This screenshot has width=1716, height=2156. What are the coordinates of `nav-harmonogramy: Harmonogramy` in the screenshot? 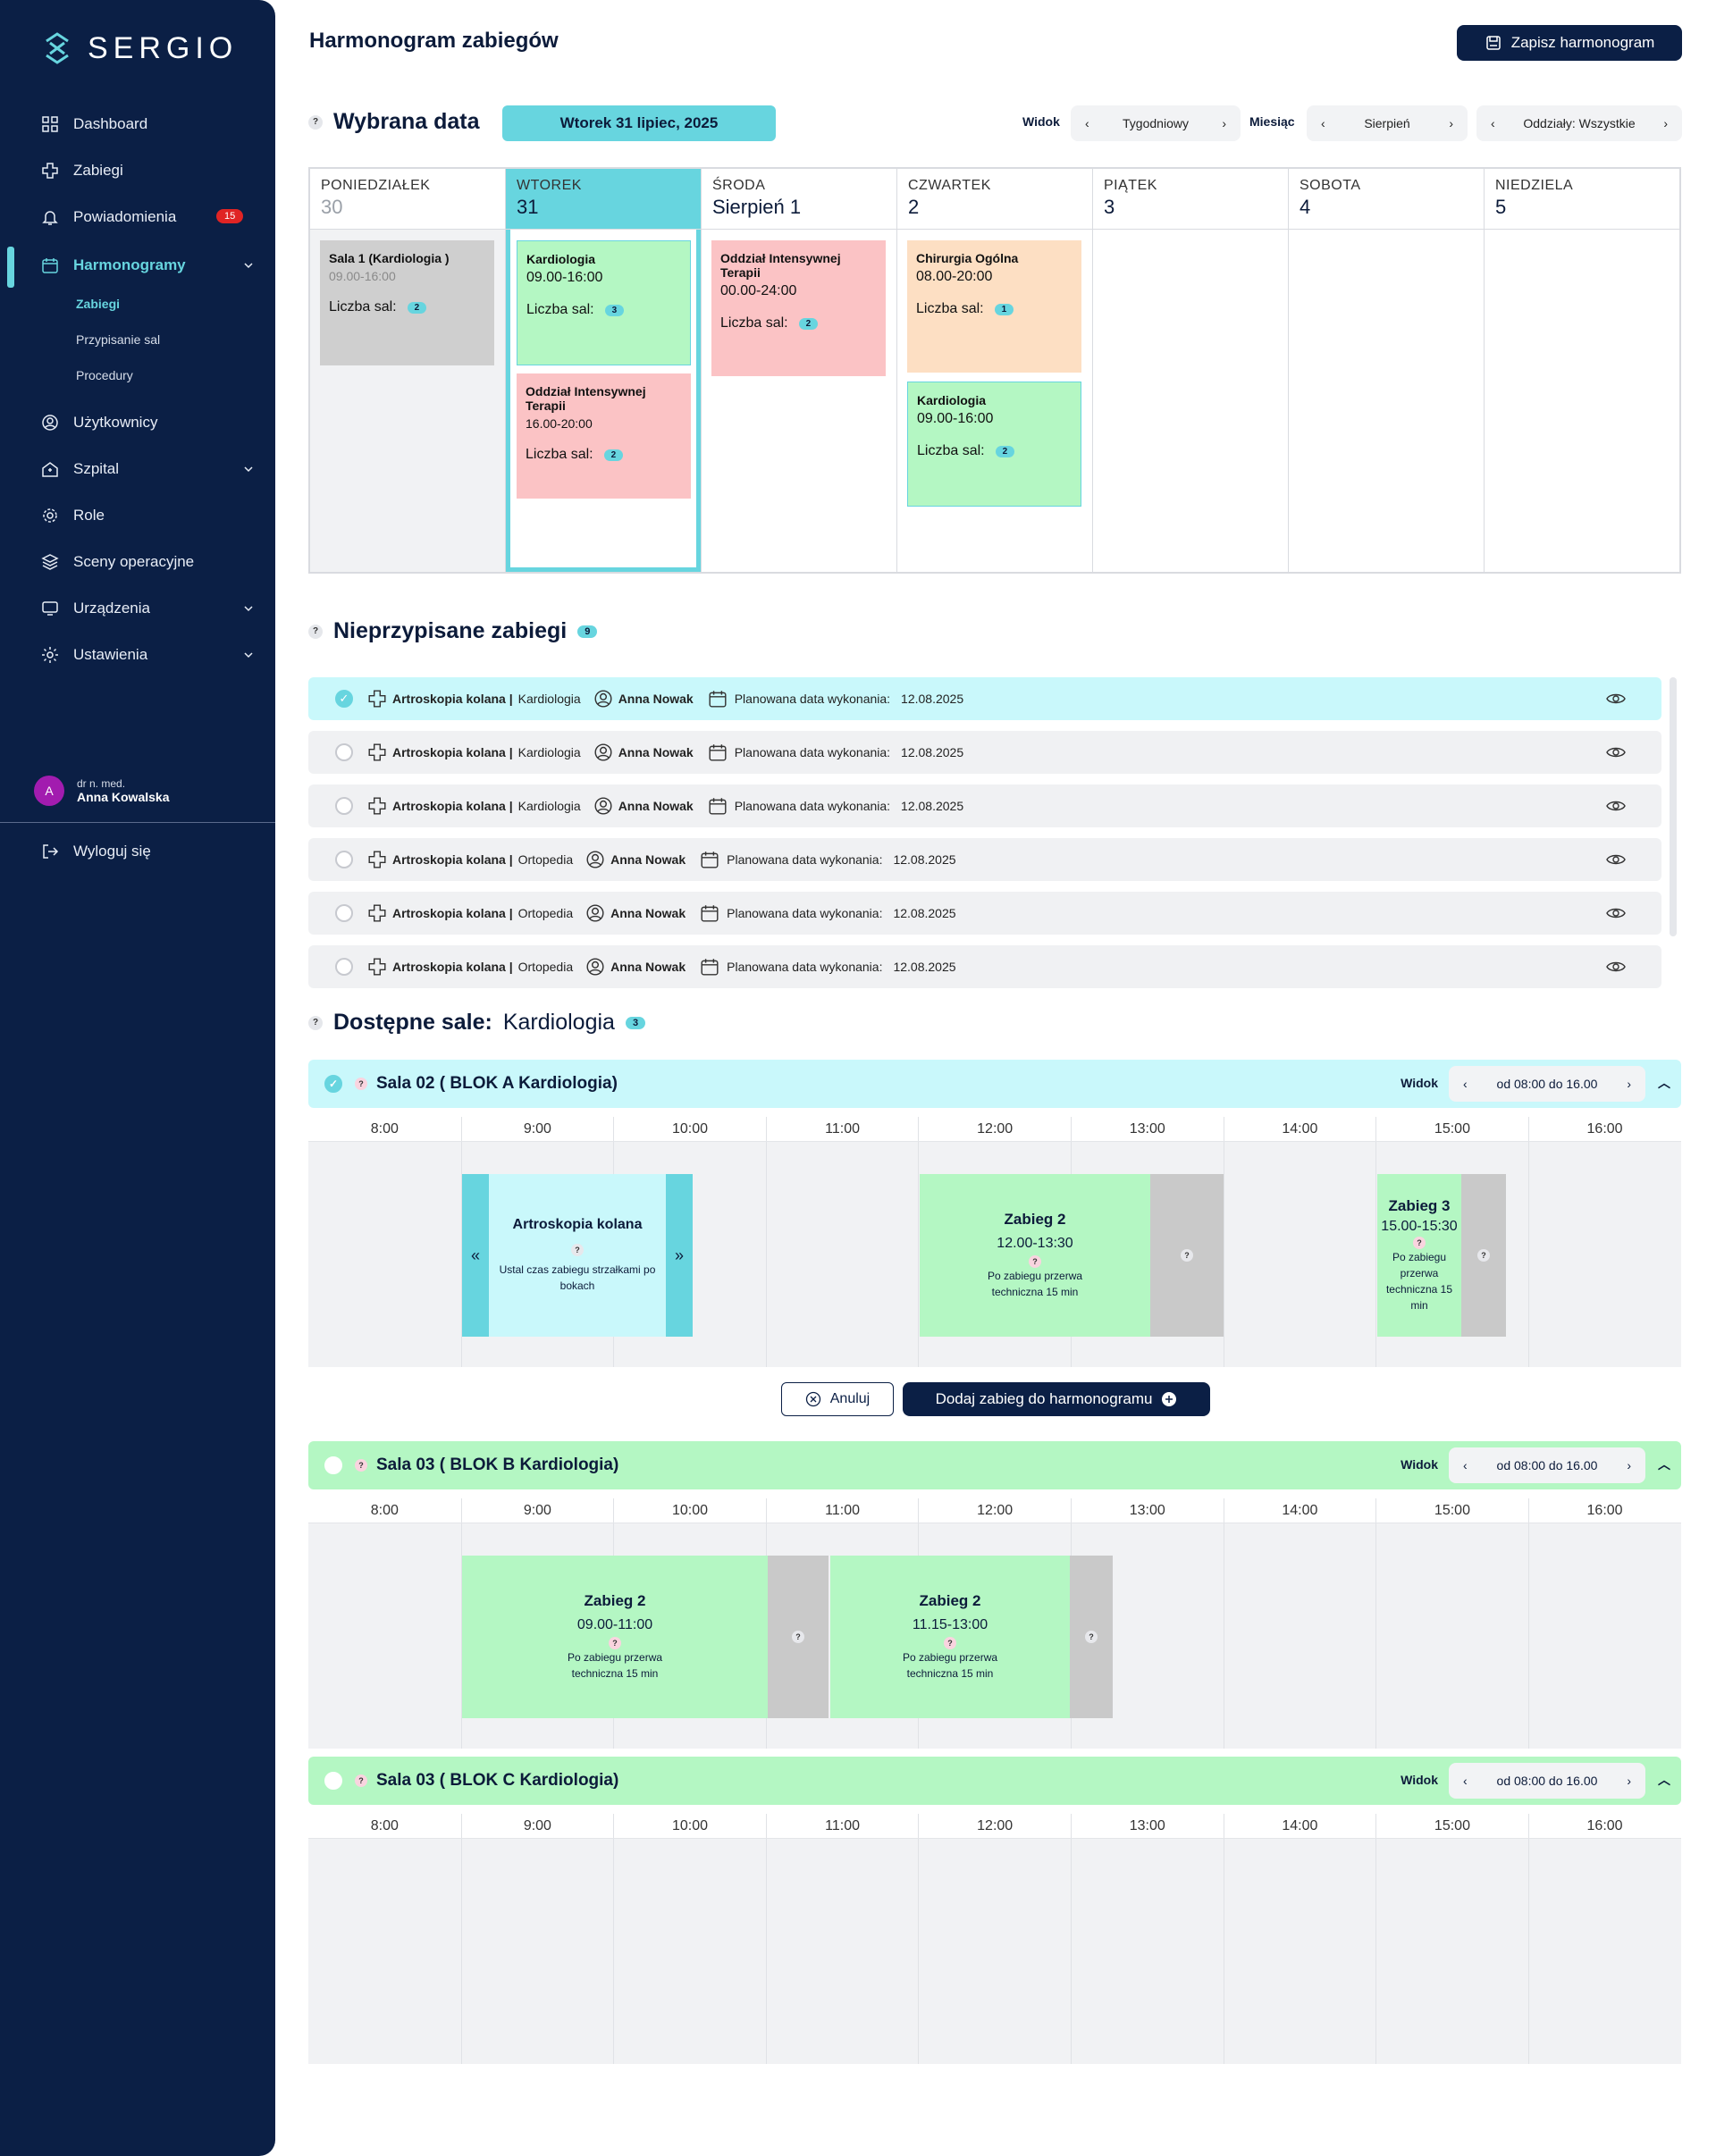 It's located at (146, 265).